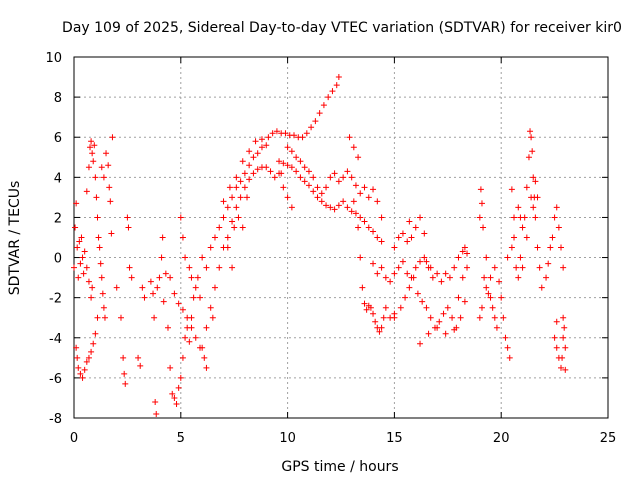  What do you see at coordinates (74, 438) in the screenshot?
I see `x-tick-label: 0` at bounding box center [74, 438].